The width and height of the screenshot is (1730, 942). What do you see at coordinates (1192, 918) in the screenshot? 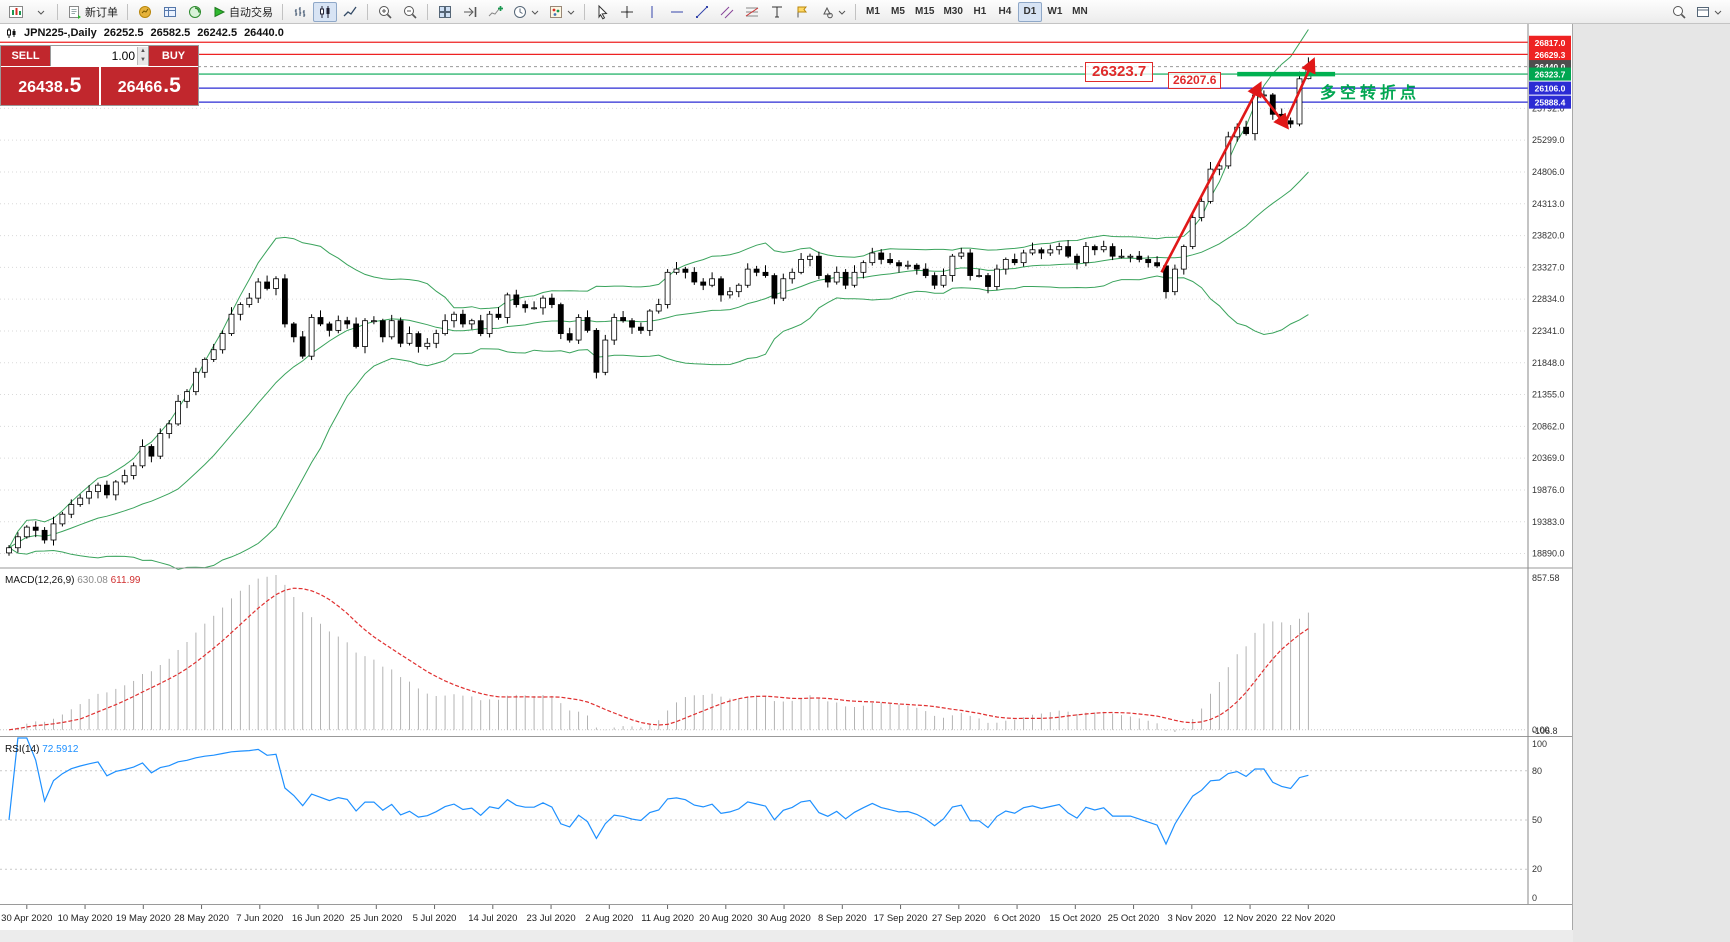
I see `svg-text: 3 Nov 2020` at bounding box center [1192, 918].